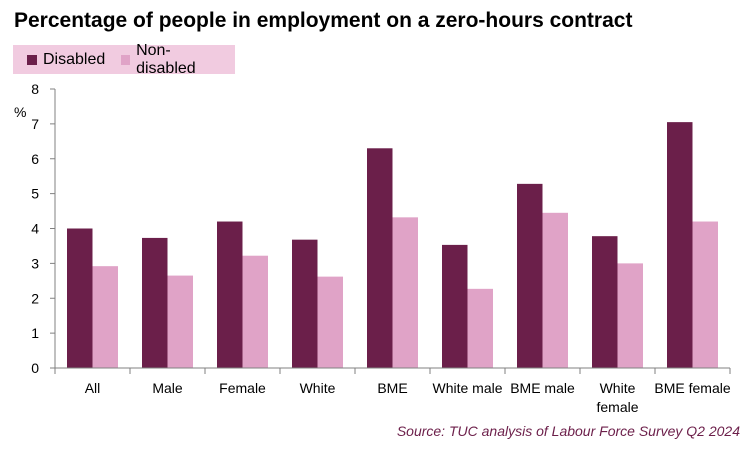  I want to click on x-tick-label: All, so click(93, 388).